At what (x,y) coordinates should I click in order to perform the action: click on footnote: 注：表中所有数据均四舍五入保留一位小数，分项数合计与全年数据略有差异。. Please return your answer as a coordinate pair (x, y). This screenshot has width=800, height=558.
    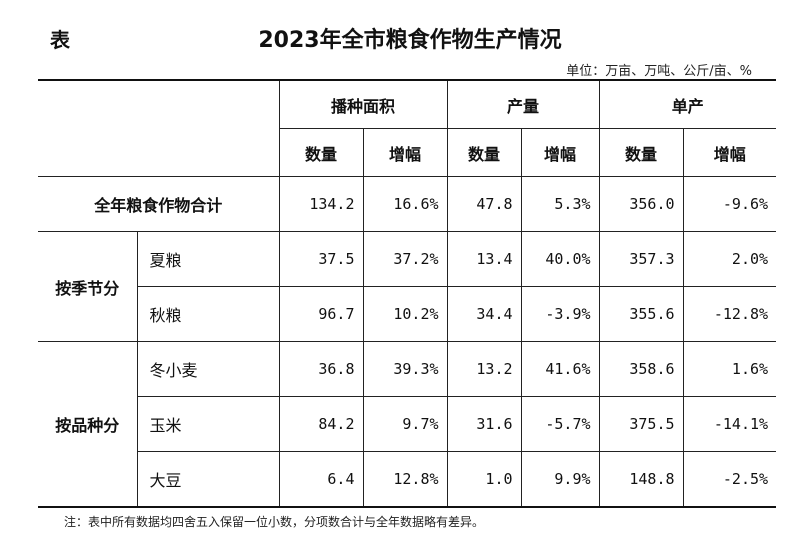
    Looking at the image, I should click on (274, 522).